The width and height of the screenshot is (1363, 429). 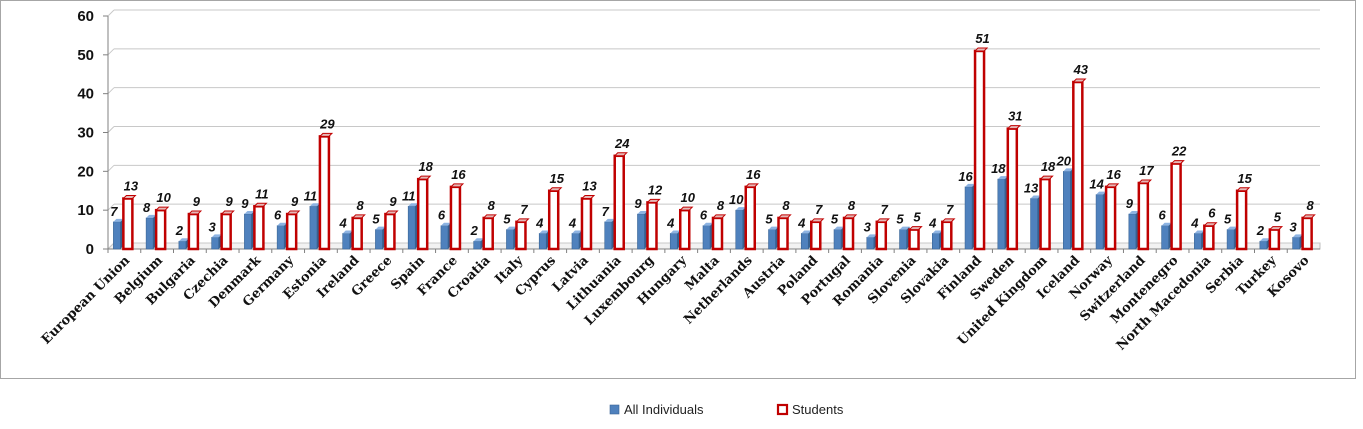 What do you see at coordinates (801, 222) in the screenshot?
I see `data-label-all-individuals: 4` at bounding box center [801, 222].